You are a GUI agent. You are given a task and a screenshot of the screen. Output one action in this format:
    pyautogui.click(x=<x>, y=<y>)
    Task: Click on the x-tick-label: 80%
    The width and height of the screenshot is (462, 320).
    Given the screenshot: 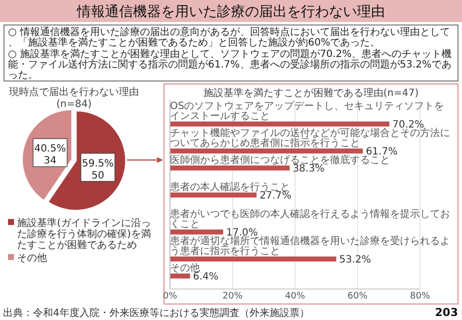 What is the action you would take?
    pyautogui.click(x=420, y=296)
    